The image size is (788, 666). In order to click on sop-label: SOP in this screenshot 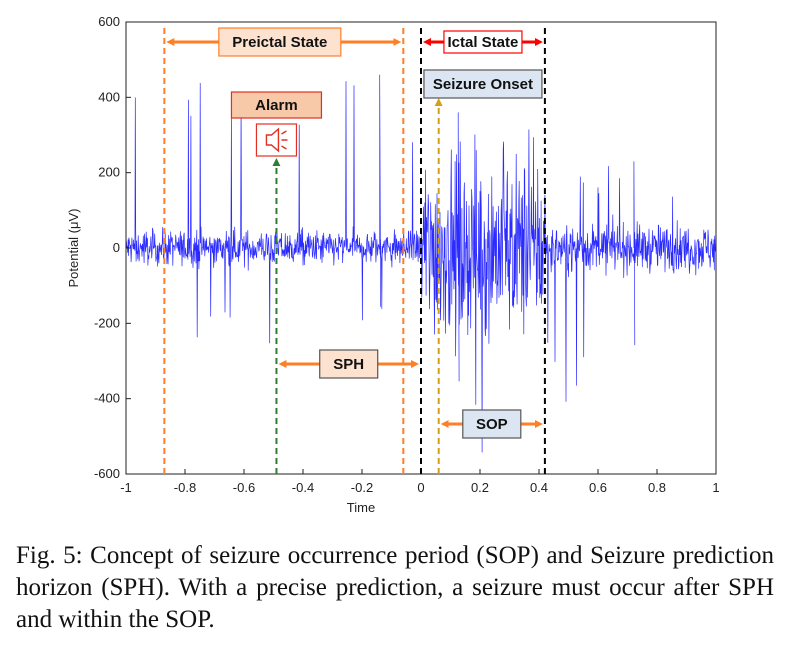, I will do `click(492, 424)`.